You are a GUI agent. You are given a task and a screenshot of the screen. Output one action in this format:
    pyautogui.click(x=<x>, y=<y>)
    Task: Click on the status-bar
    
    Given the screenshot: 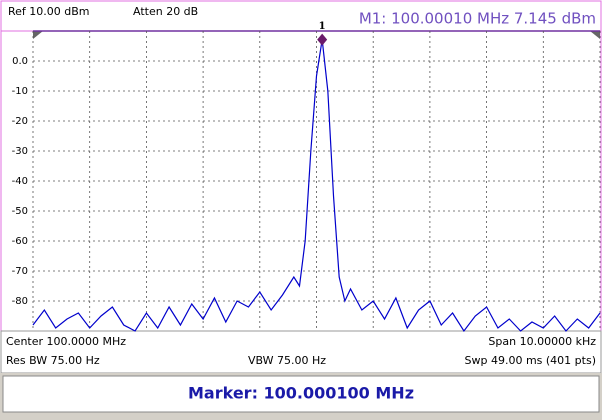 What is the action you would take?
    pyautogui.click(x=301, y=352)
    